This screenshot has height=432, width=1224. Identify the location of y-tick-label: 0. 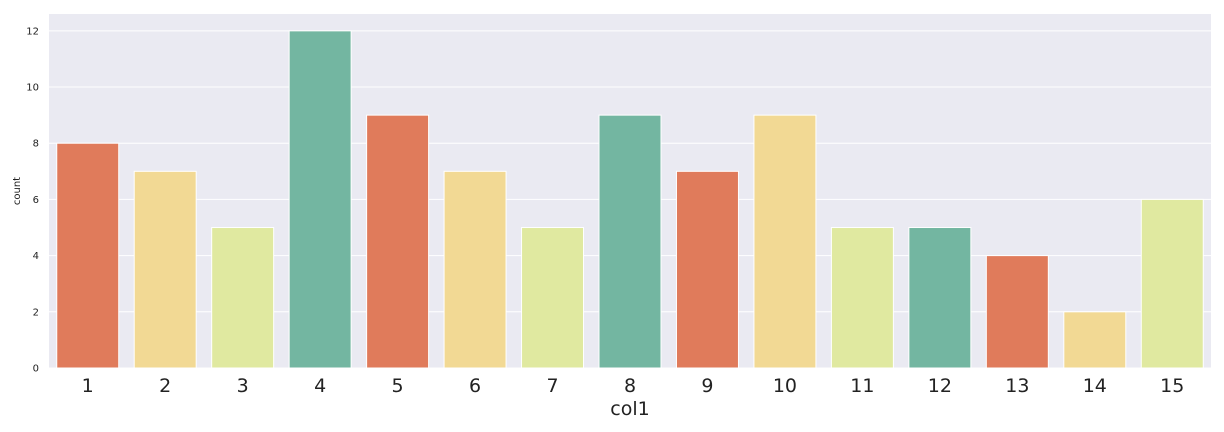
(36, 369).